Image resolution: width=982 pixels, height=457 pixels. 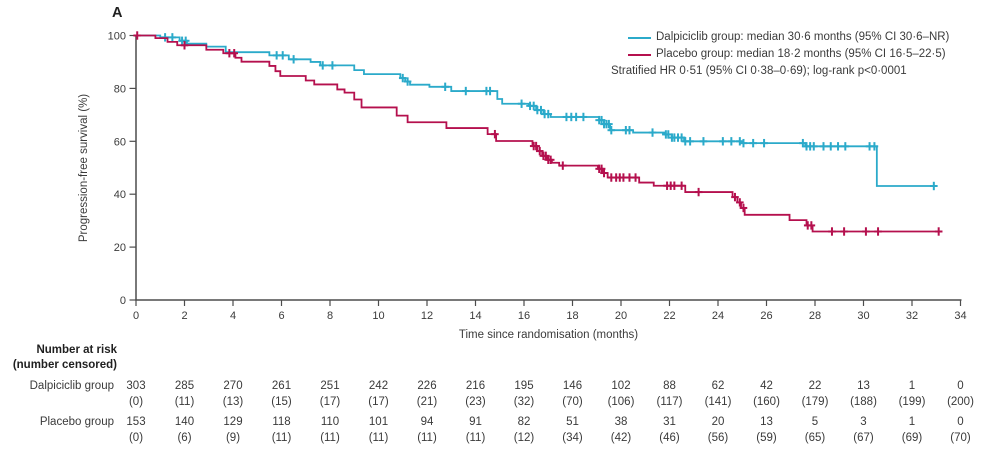 What do you see at coordinates (815, 316) in the screenshot?
I see `x-tick-label: 28` at bounding box center [815, 316].